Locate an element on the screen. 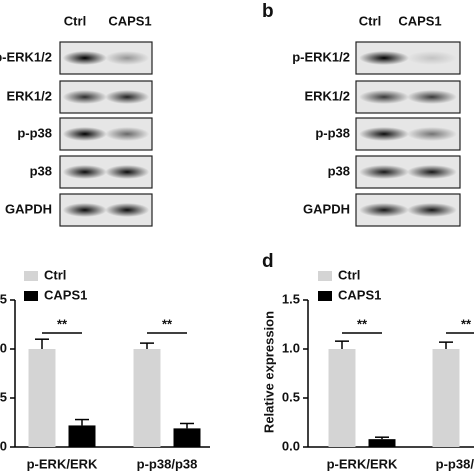 This screenshot has width=474, height=474. panel-label: d is located at coordinates (268, 261).